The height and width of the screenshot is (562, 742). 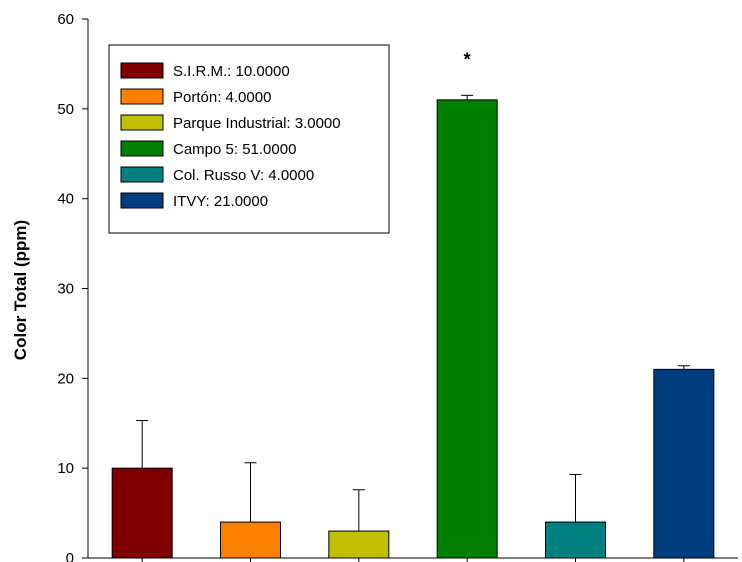 What do you see at coordinates (65, 378) in the screenshot?
I see `y-tick-label-20: 20` at bounding box center [65, 378].